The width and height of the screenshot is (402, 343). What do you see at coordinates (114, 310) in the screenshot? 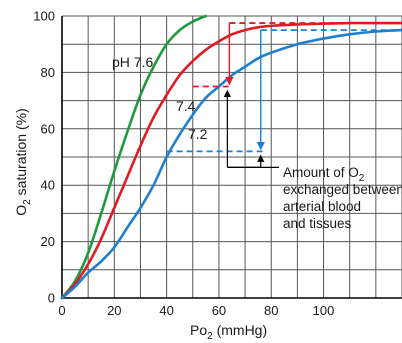
I see `x-tick-label: 20` at bounding box center [114, 310].